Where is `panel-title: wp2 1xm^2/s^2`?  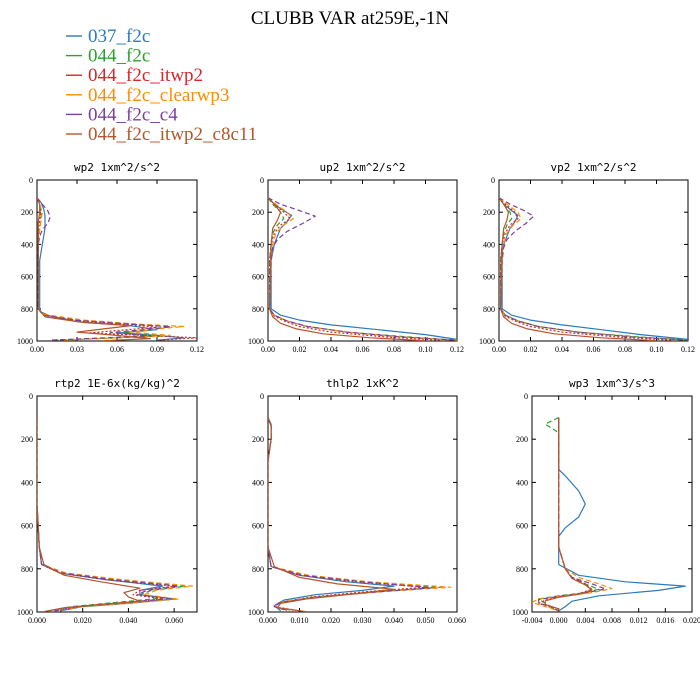 panel-title: wp2 1xm^2/s^2 is located at coordinates (117, 167).